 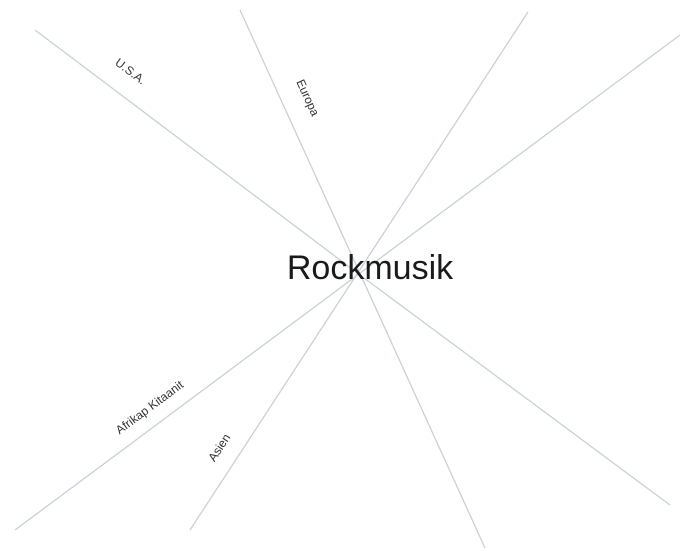 What do you see at coordinates (307, 97) in the screenshot?
I see `branch-label: Europa` at bounding box center [307, 97].